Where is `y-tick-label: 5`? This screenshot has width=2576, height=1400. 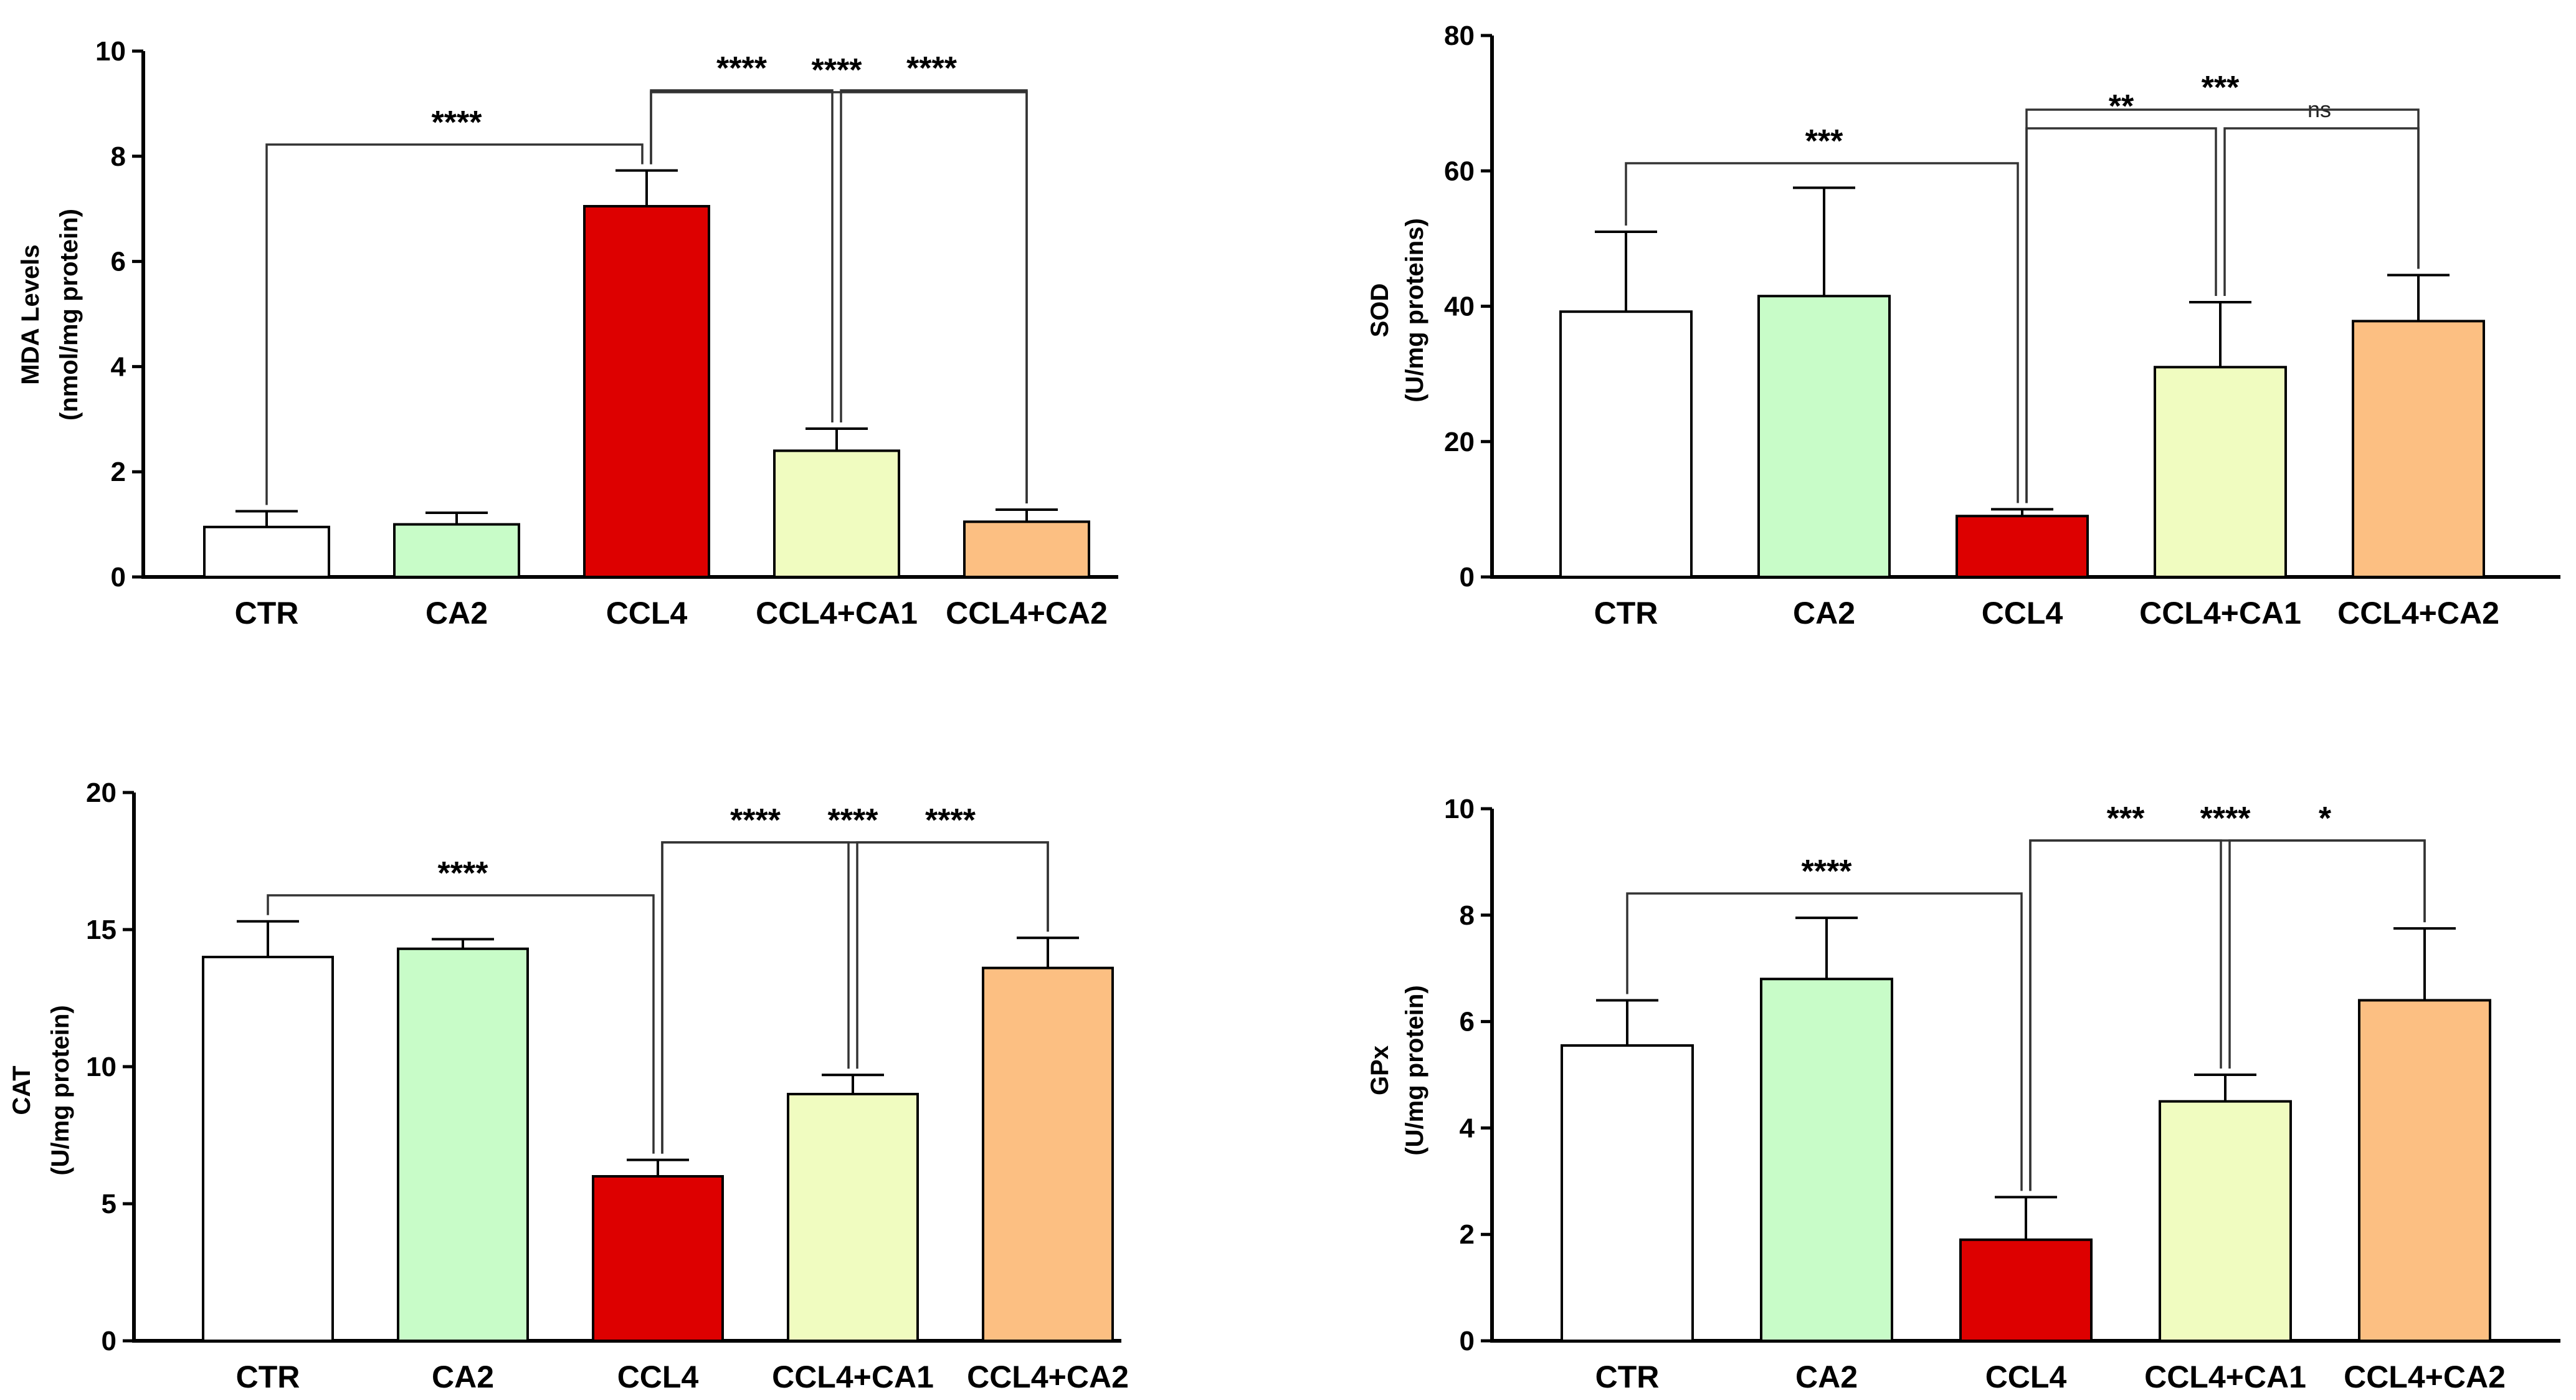 y-tick-label: 5 is located at coordinates (109, 1204).